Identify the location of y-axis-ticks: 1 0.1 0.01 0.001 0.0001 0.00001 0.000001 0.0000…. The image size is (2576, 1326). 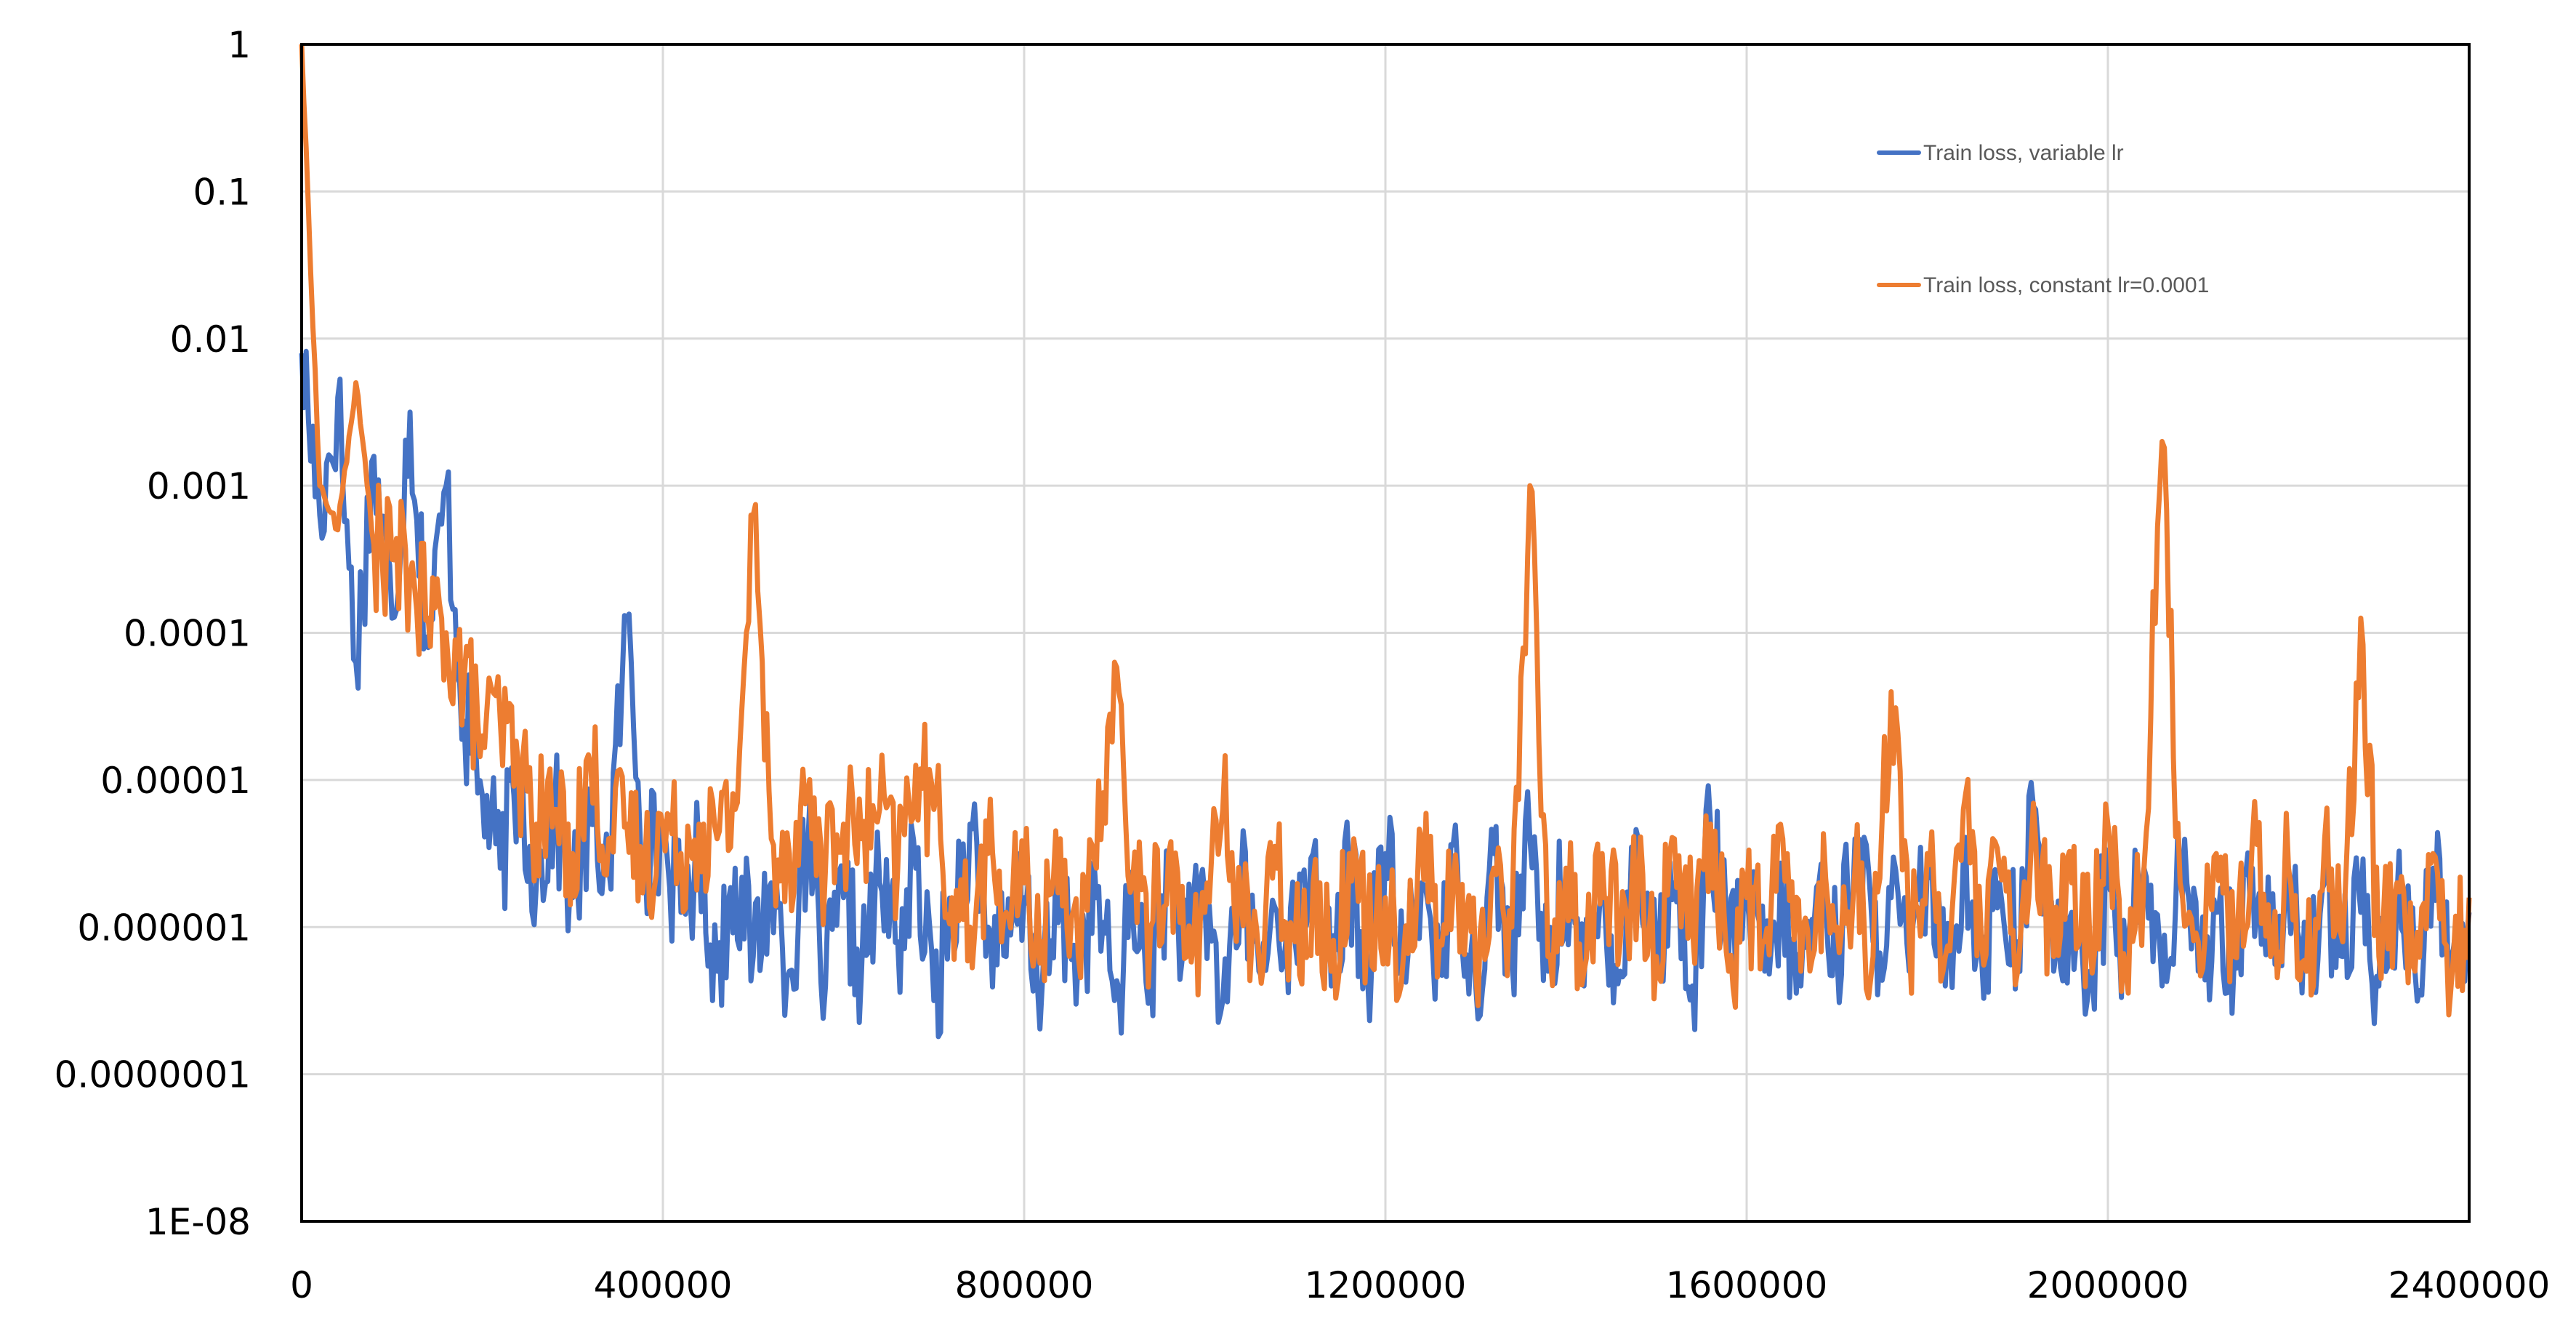
(153, 633).